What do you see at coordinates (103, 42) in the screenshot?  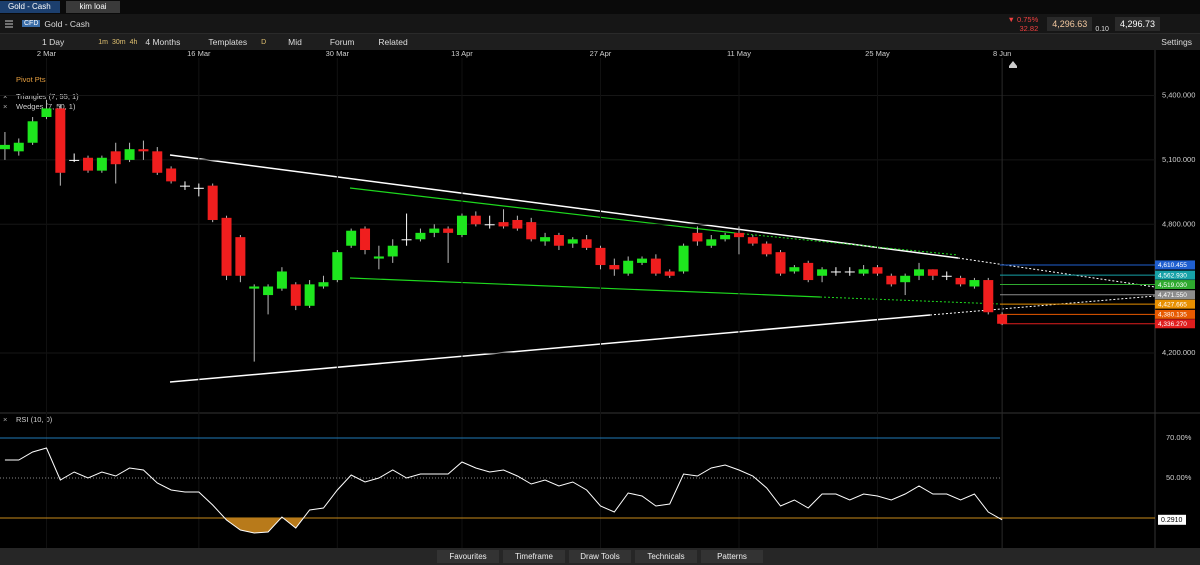 I see `timeframe: 1m` at bounding box center [103, 42].